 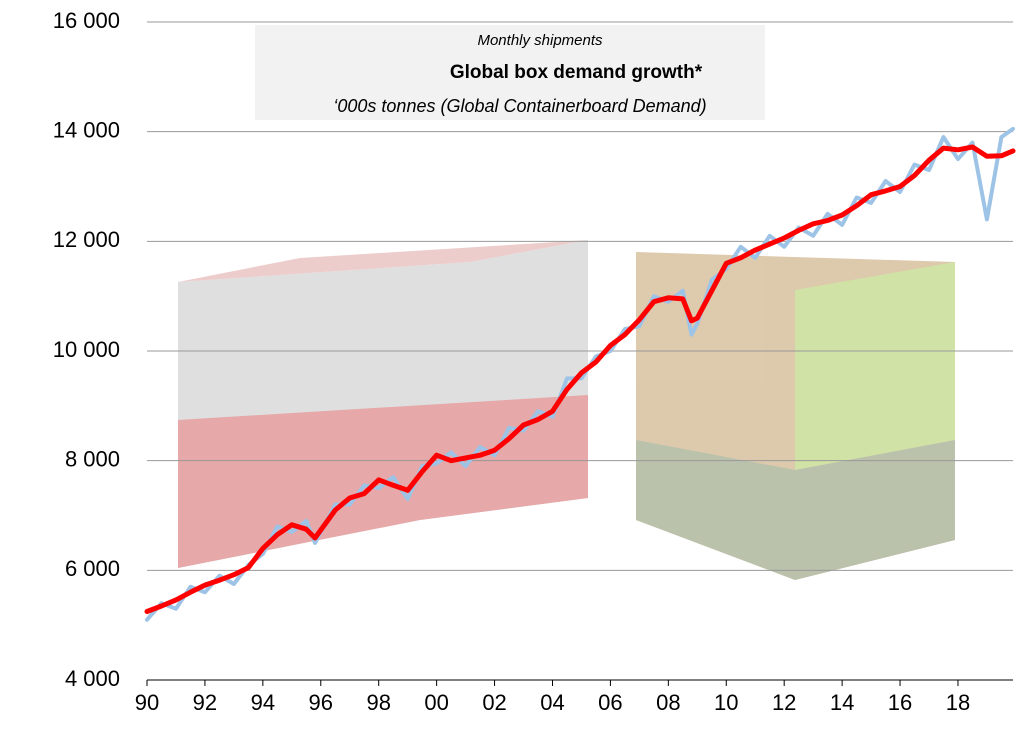 I want to click on x-tick-label: 90, so click(x=147, y=702).